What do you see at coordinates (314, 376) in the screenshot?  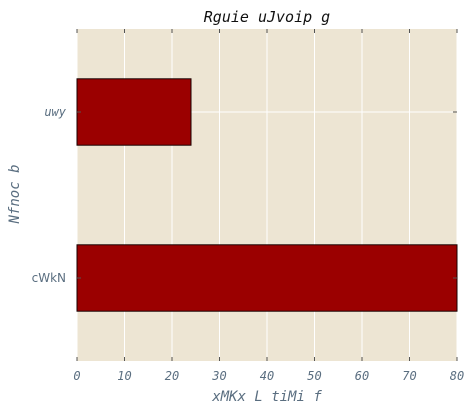 I see `x-tick-label: 50` at bounding box center [314, 376].